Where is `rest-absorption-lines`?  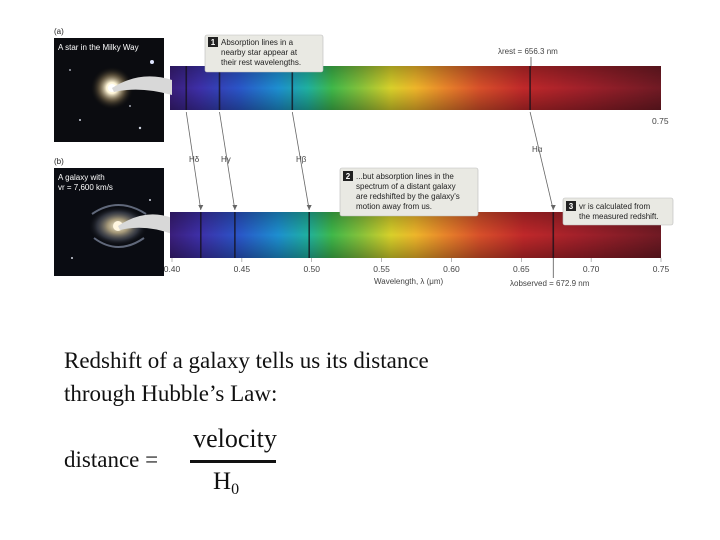
rest-absorption-lines is located at coordinates (358, 88).